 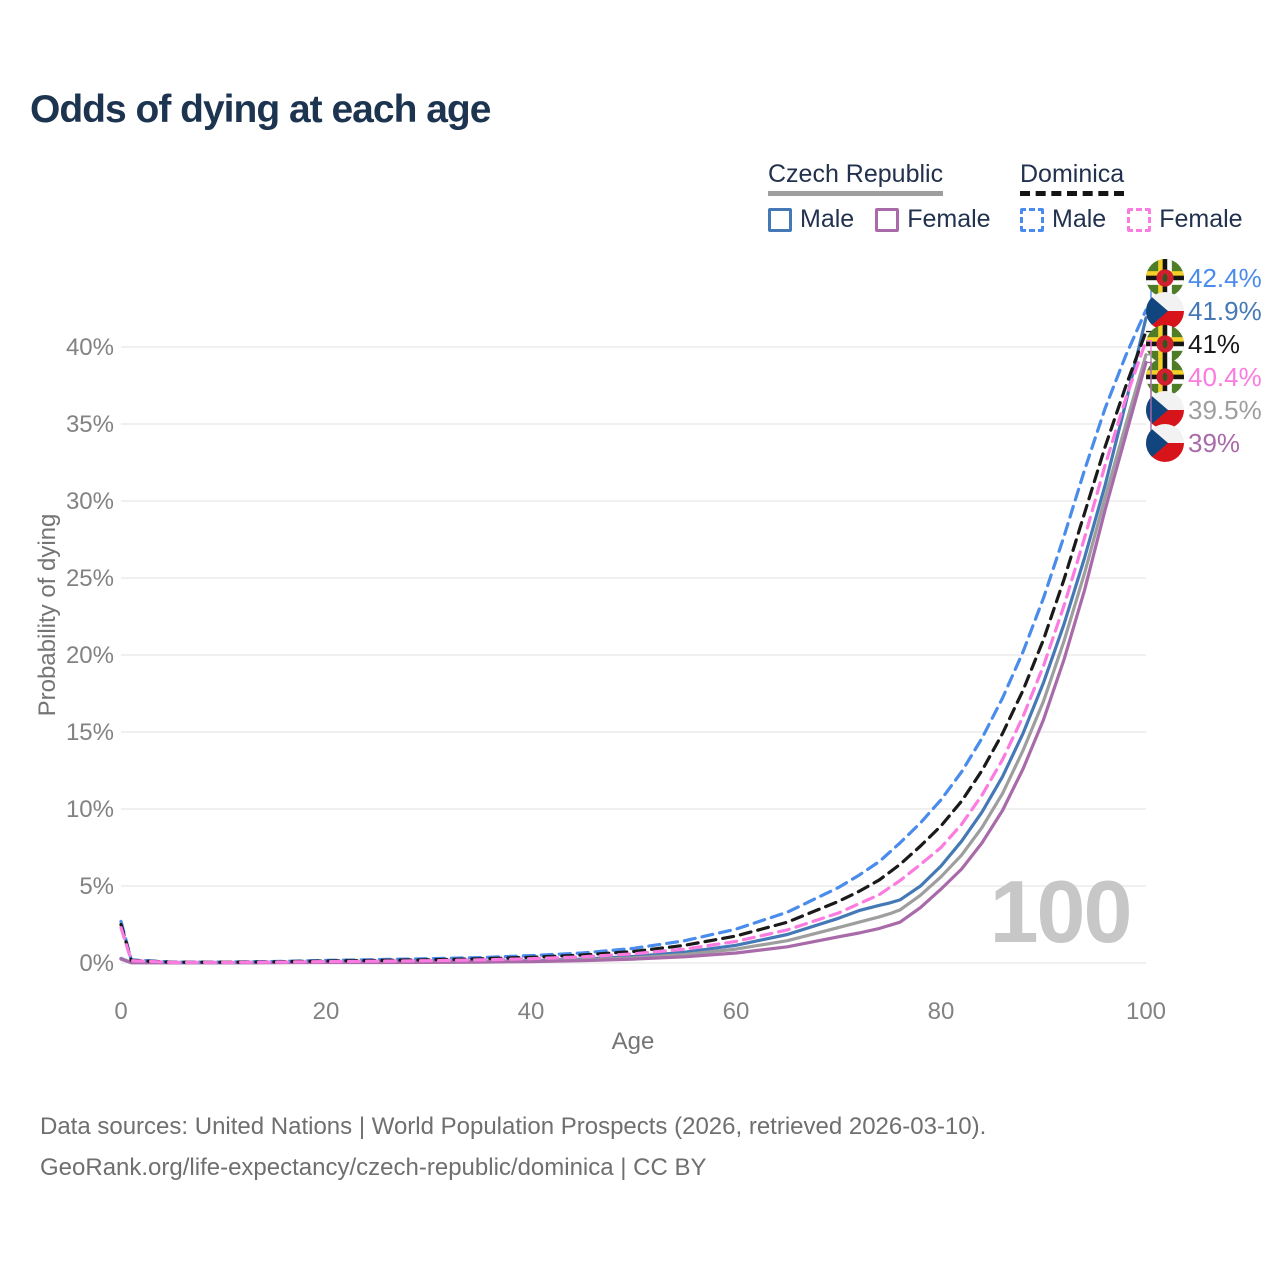 What do you see at coordinates (1072, 178) in the screenshot?
I see `legend-header-dominica: Dominica` at bounding box center [1072, 178].